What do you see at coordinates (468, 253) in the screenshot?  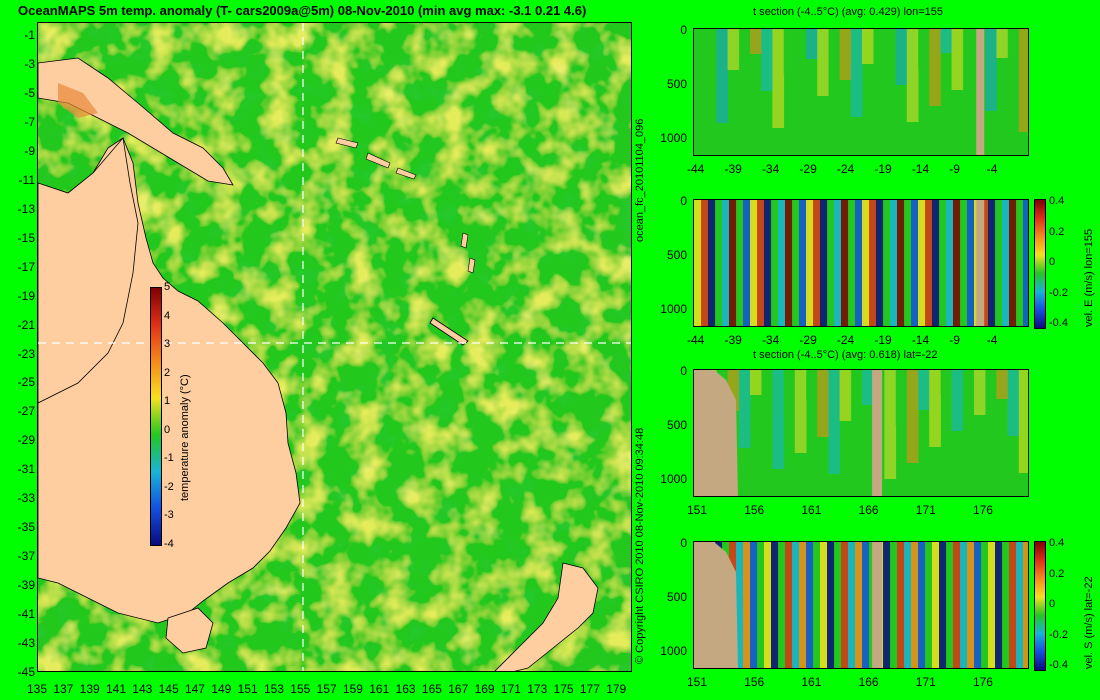 I see `vanuatu-land` at bounding box center [468, 253].